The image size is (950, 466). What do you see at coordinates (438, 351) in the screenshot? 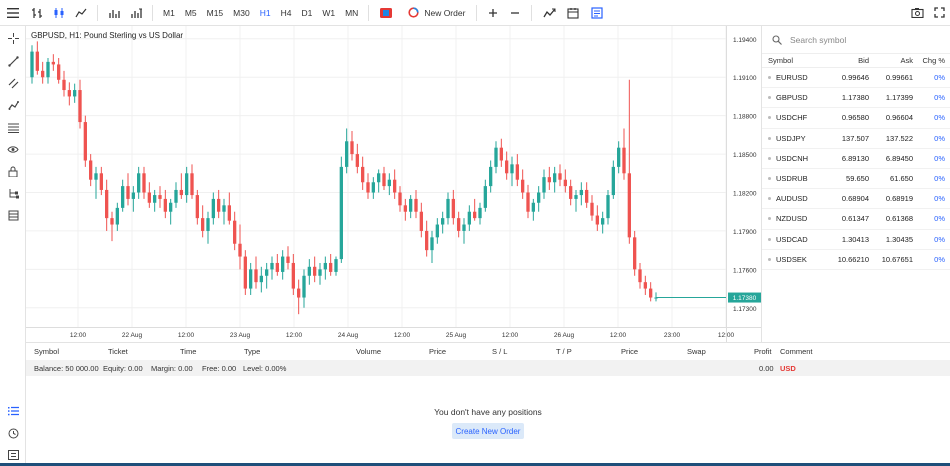
I see `col-price: Price` at bounding box center [438, 351].